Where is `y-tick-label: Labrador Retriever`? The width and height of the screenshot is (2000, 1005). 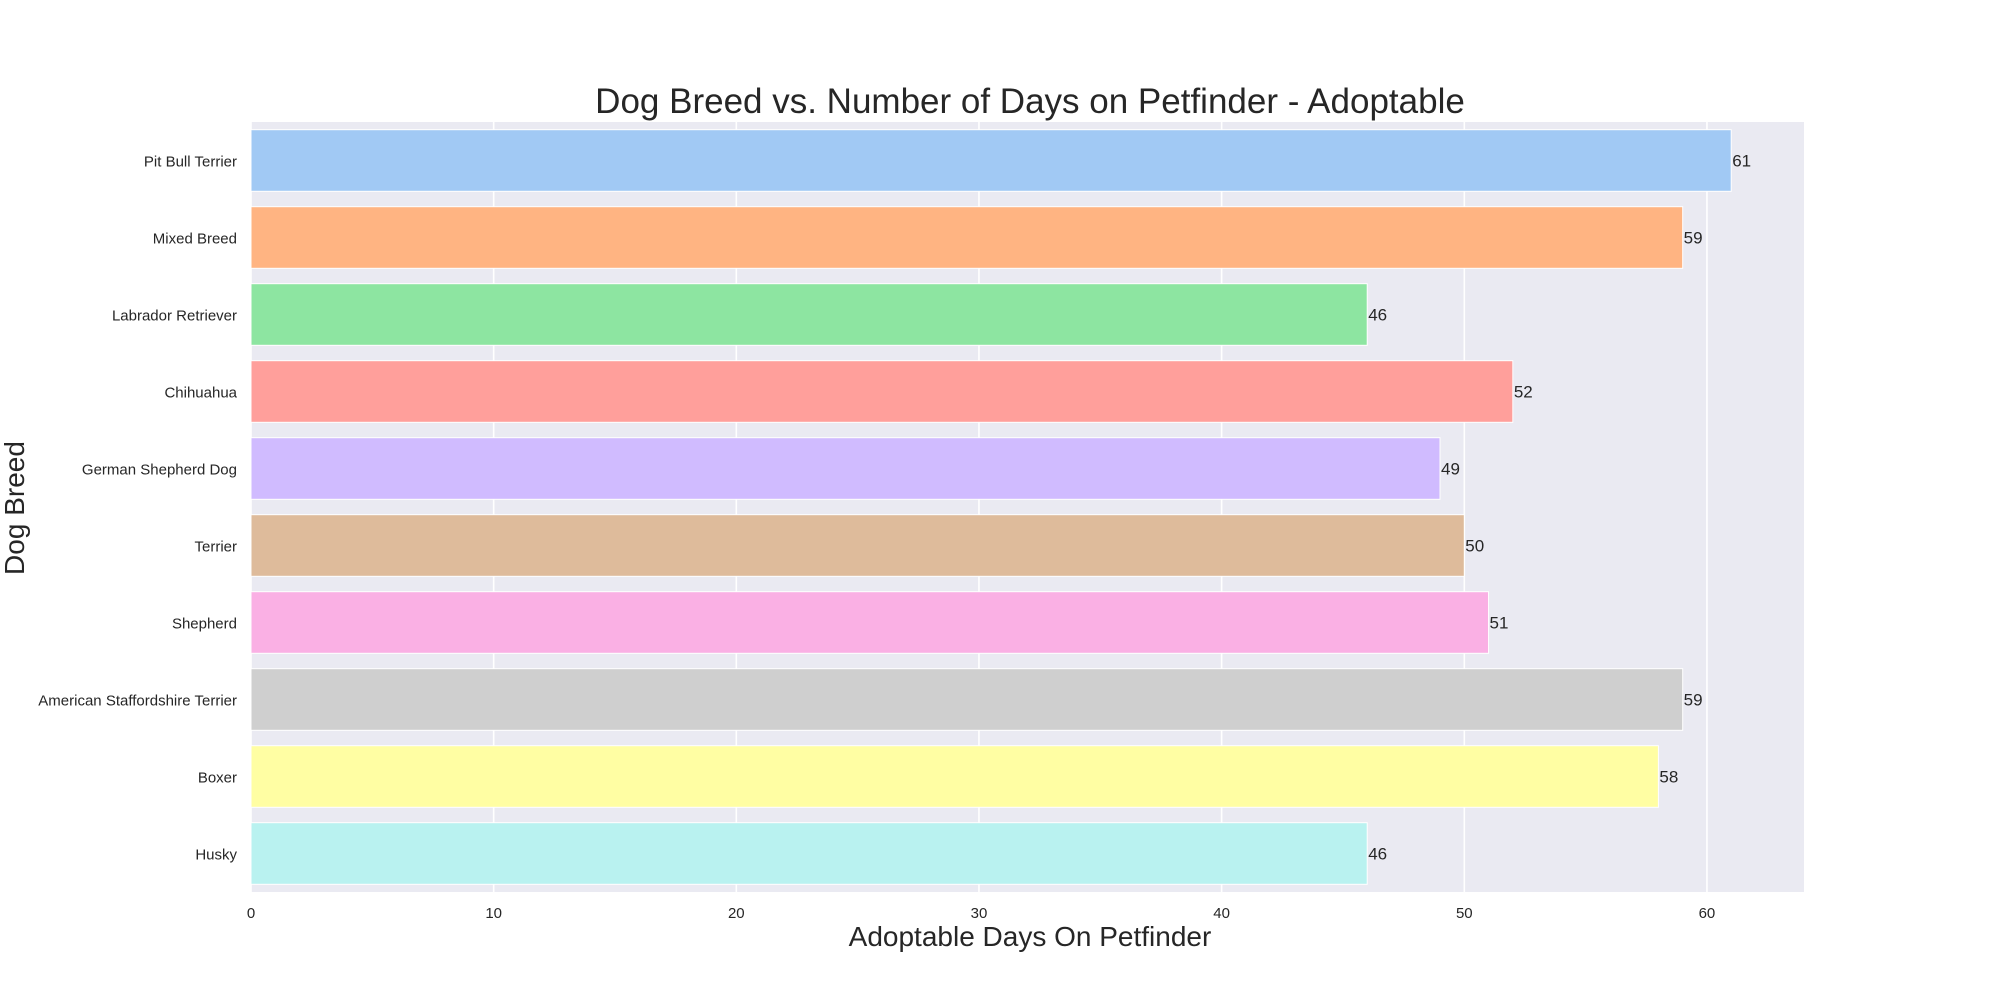 y-tick-label: Labrador Retriever is located at coordinates (174, 316).